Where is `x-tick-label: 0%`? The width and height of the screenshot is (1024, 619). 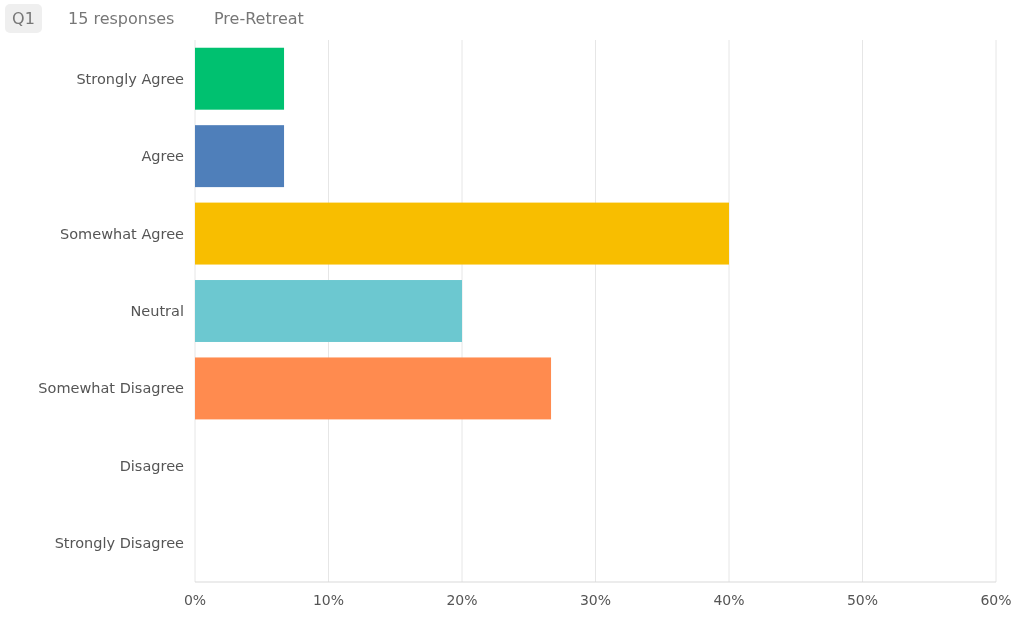 x-tick-label: 0% is located at coordinates (195, 600).